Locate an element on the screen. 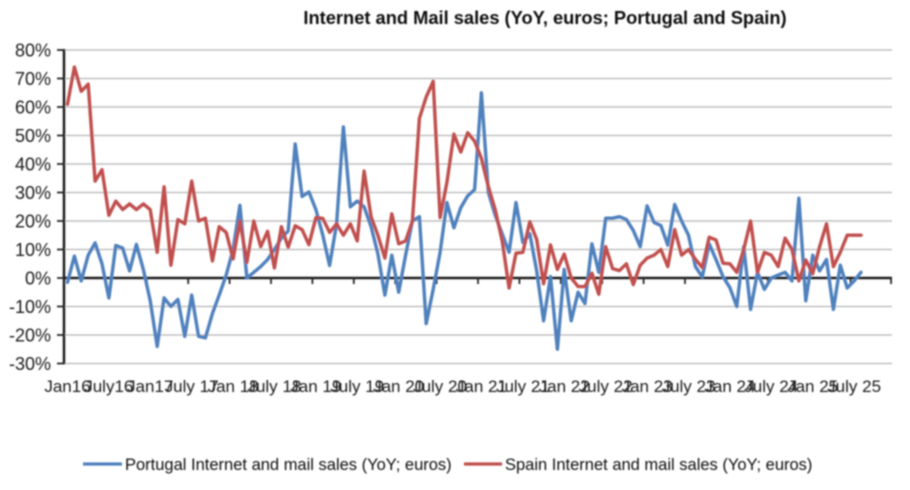 This screenshot has height=490, width=910. svg-text: July 22 is located at coordinates (606, 386).